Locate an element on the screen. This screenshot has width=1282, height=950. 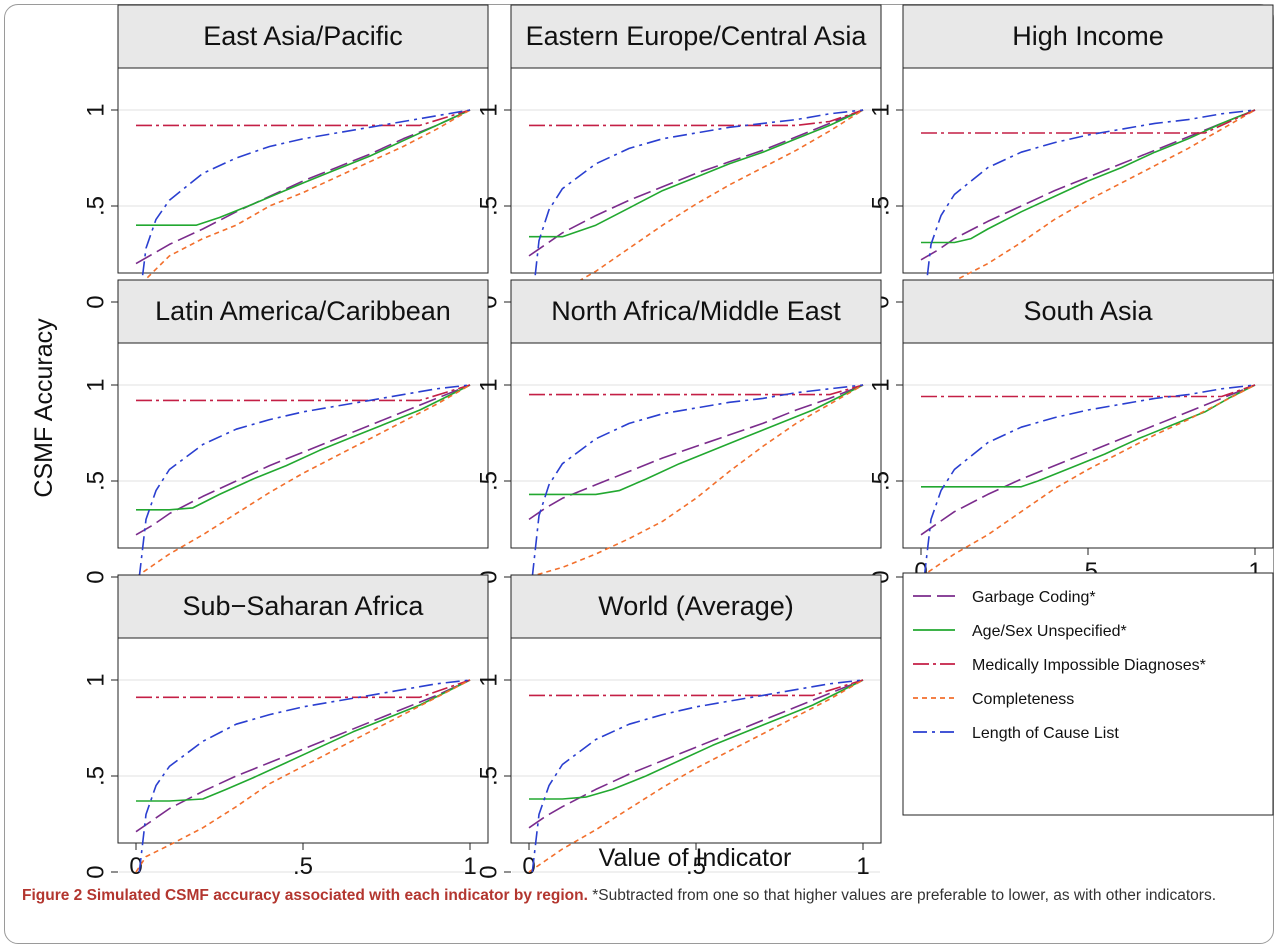
panel-title: South Asia is located at coordinates (1088, 311).